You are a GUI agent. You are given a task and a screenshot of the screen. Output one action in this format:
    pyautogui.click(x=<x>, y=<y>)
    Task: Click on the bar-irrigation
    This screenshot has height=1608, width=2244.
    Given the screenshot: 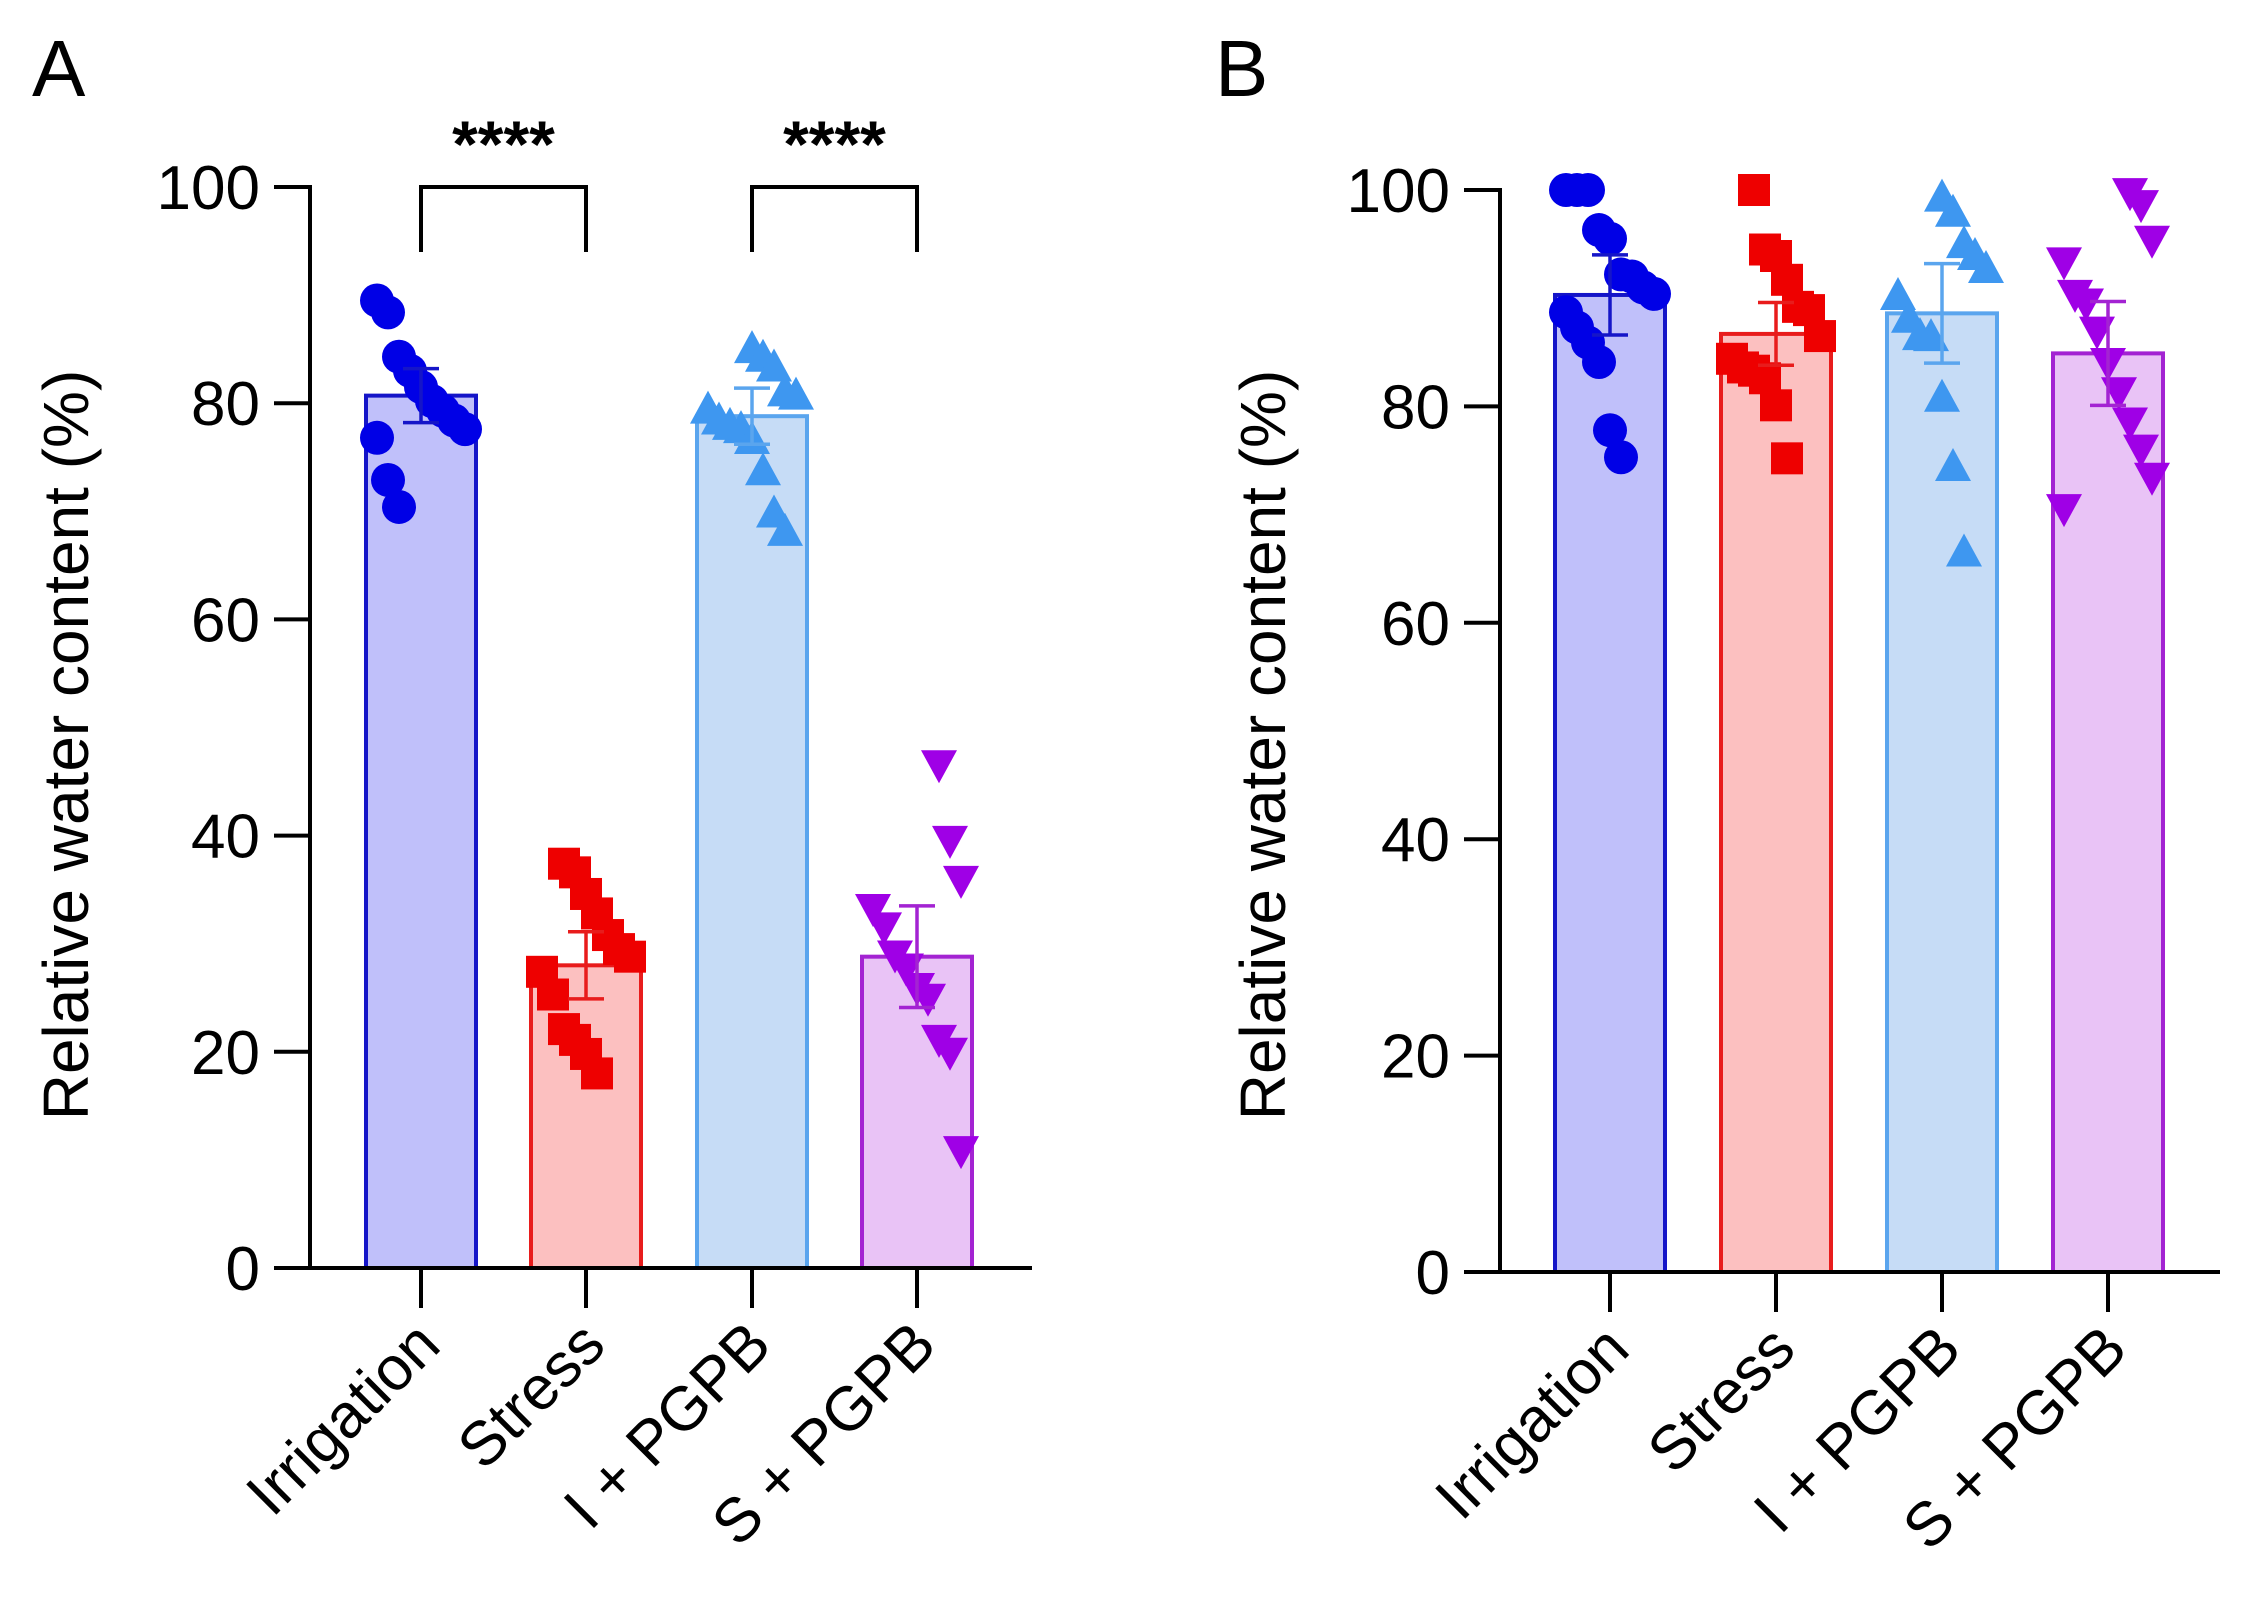 What is the action you would take?
    pyautogui.click(x=421, y=831)
    